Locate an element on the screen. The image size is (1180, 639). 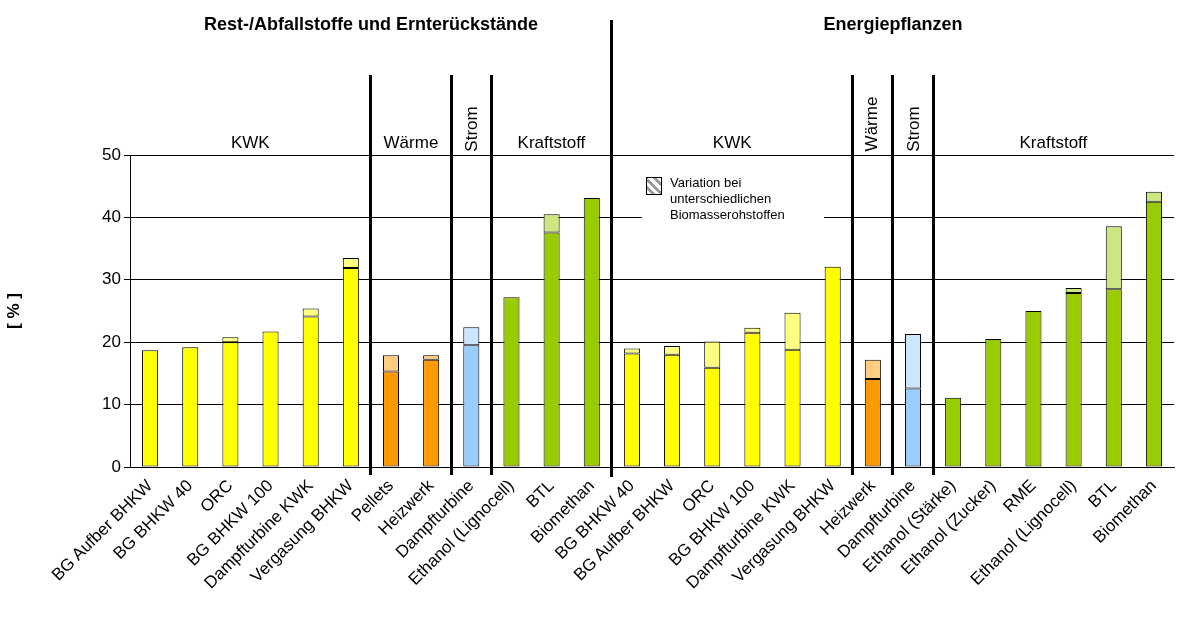
y-axis-title: [ % ] is located at coordinates (13, 311).